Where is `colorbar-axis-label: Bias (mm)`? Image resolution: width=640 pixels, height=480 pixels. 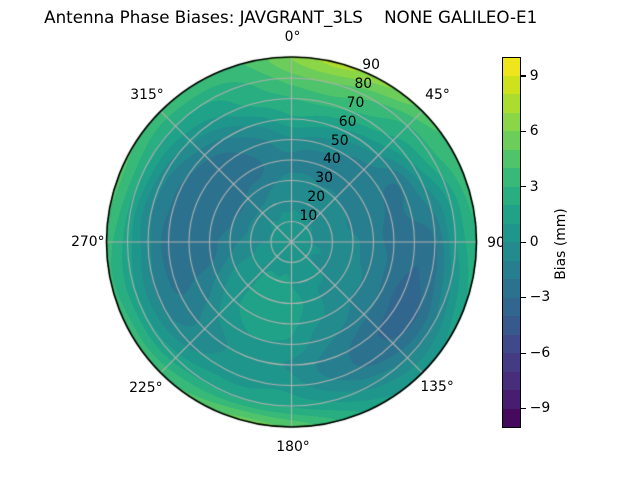 colorbar-axis-label: Bias (mm) is located at coordinates (560, 244).